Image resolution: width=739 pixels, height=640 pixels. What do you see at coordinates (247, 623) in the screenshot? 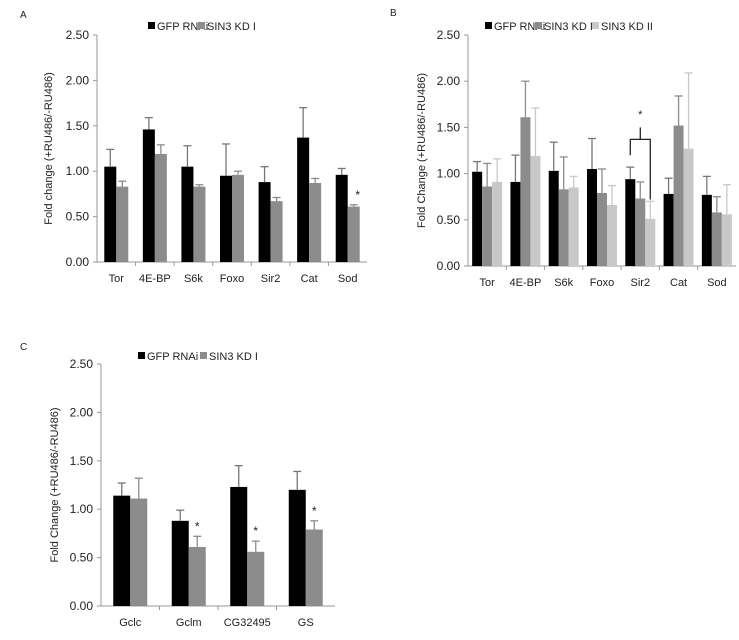
I see `x-tick-label: CG32495` at bounding box center [247, 623].